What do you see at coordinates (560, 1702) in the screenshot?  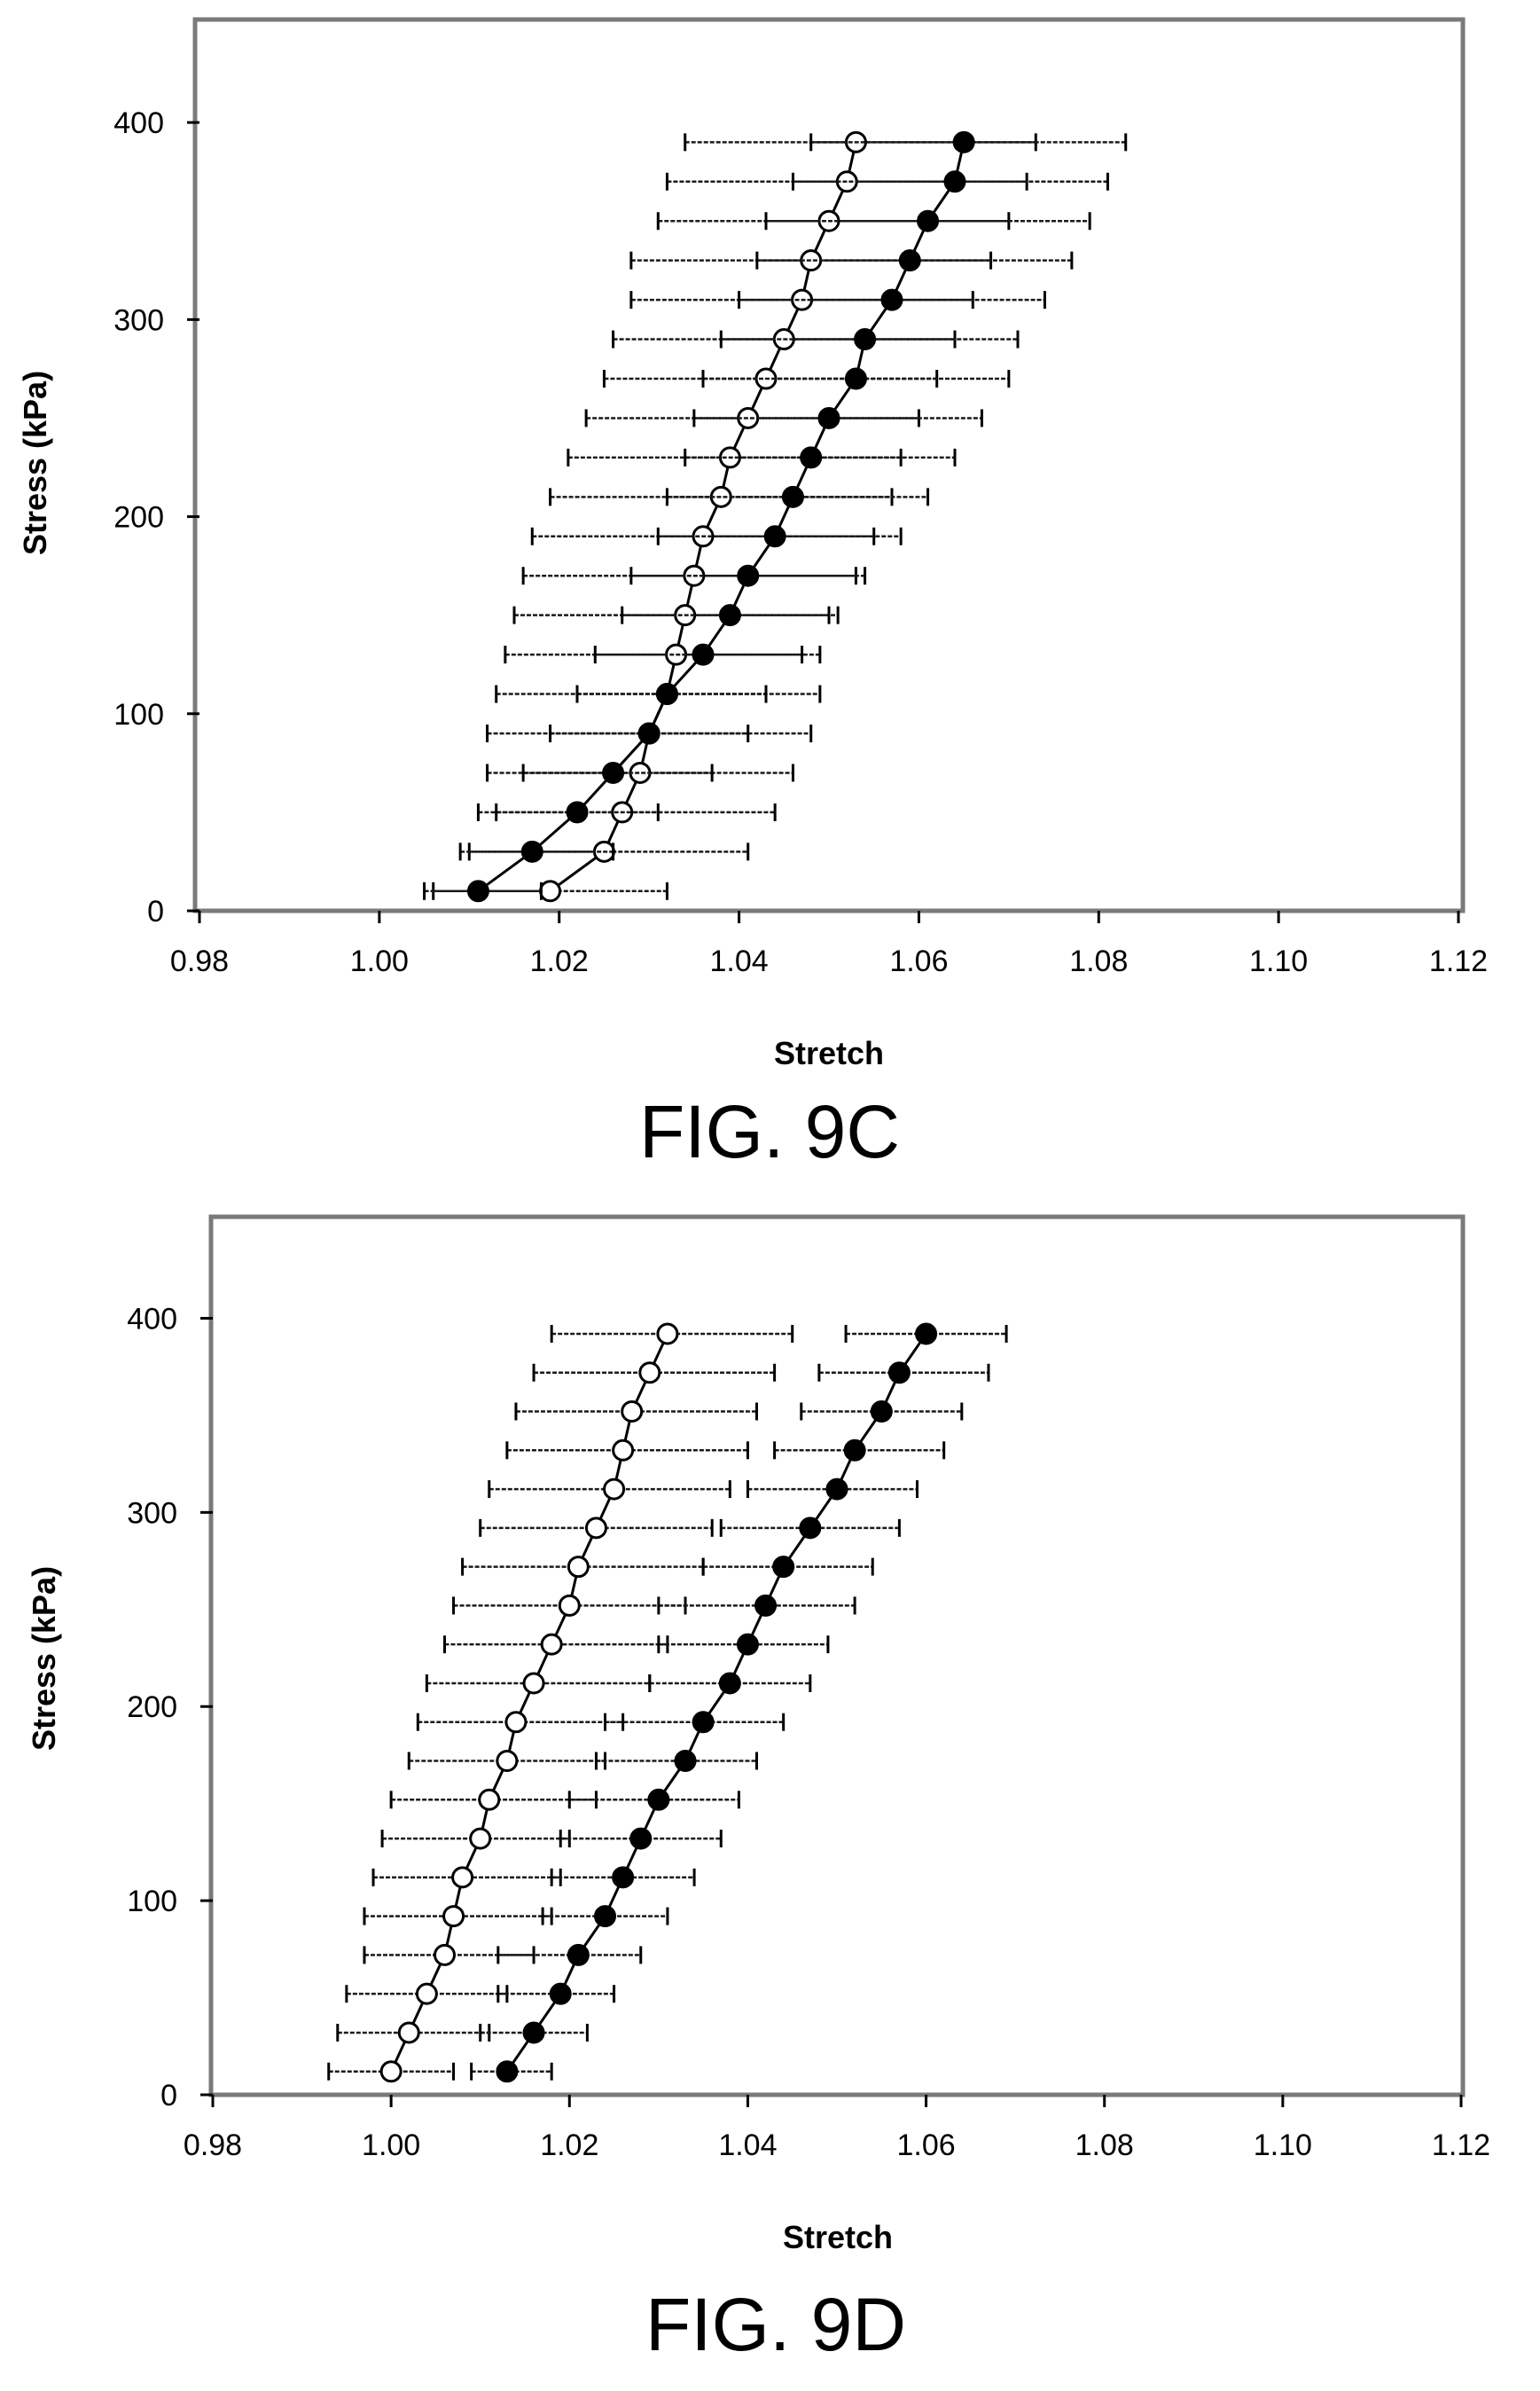 I see `series-open` at bounding box center [560, 1702].